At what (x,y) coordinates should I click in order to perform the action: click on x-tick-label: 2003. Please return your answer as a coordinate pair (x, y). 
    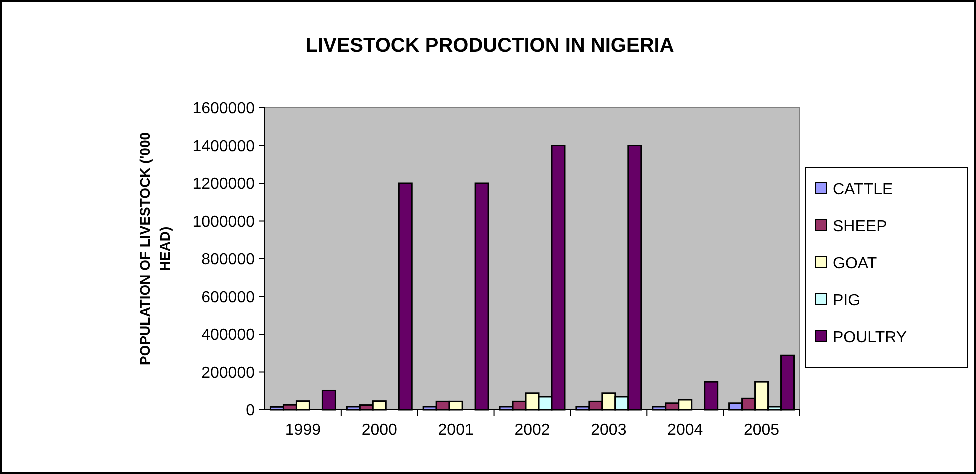
    Looking at the image, I should click on (609, 430).